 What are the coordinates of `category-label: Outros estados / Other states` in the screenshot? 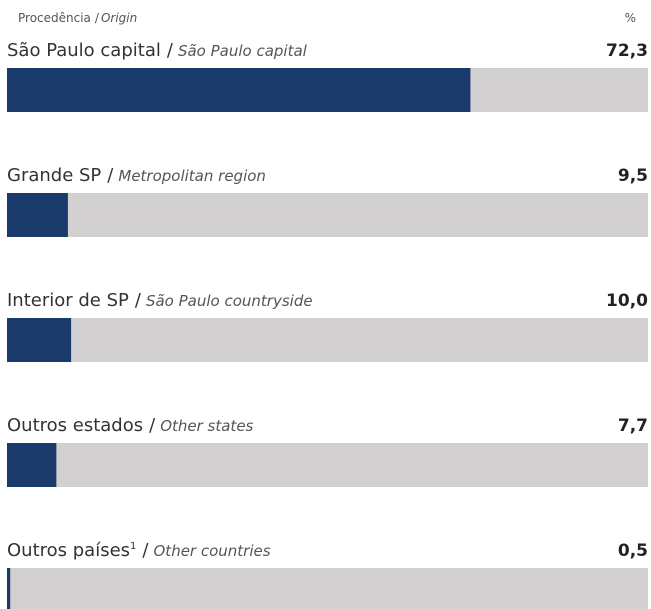 It's located at (130, 425).